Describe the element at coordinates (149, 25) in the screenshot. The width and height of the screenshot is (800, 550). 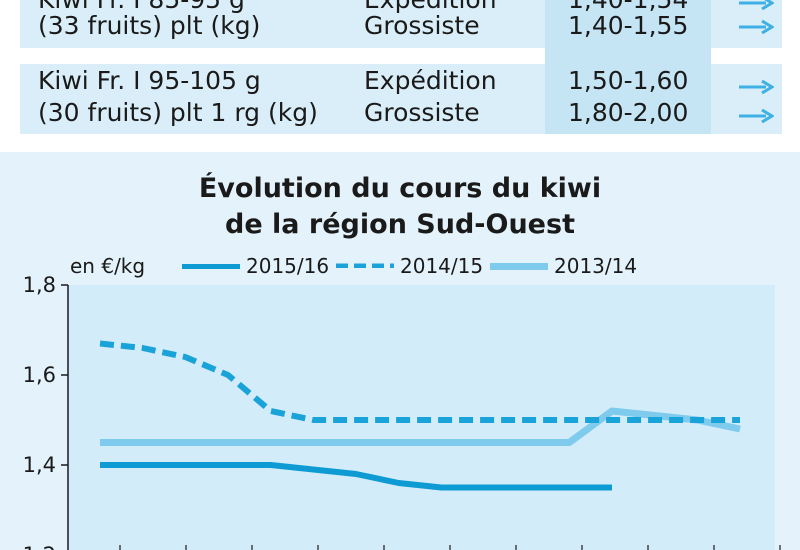
I see `table-cell-product: (33 fruits) plt (kg)` at that location.